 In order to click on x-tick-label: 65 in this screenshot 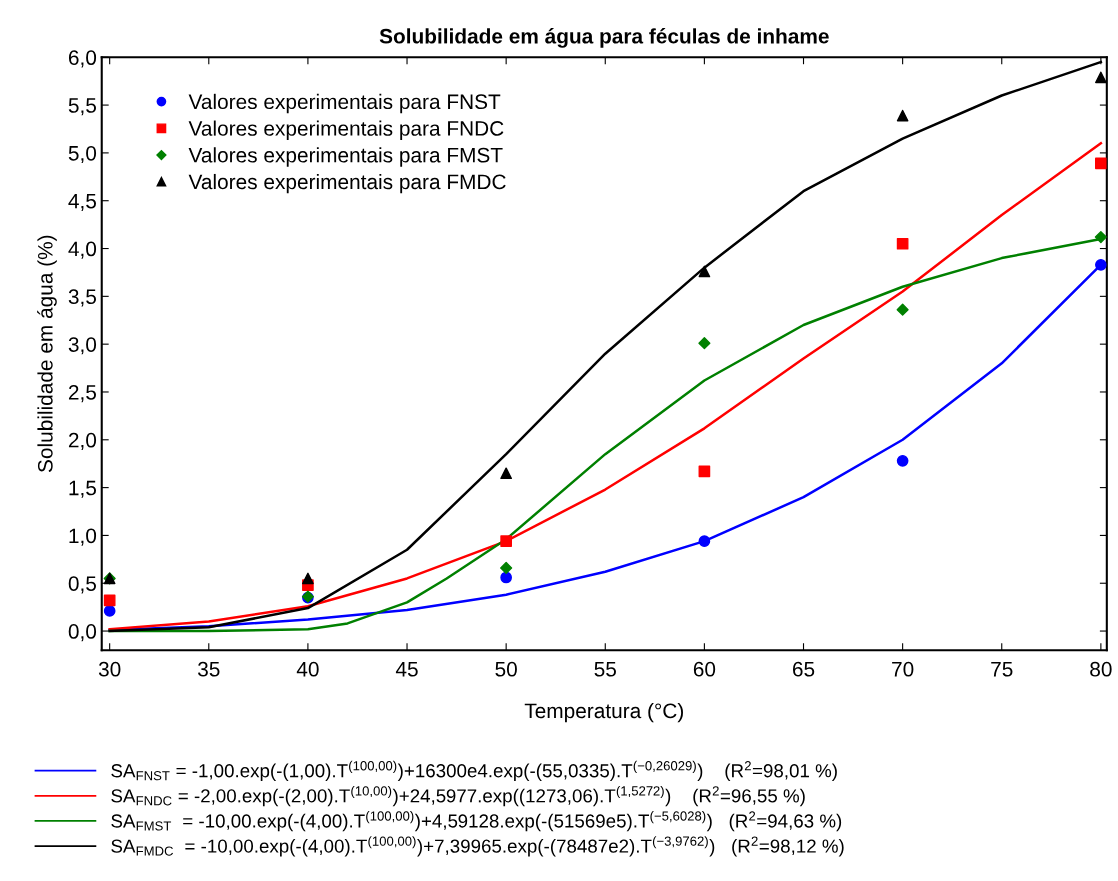, I will do `click(803, 669)`.